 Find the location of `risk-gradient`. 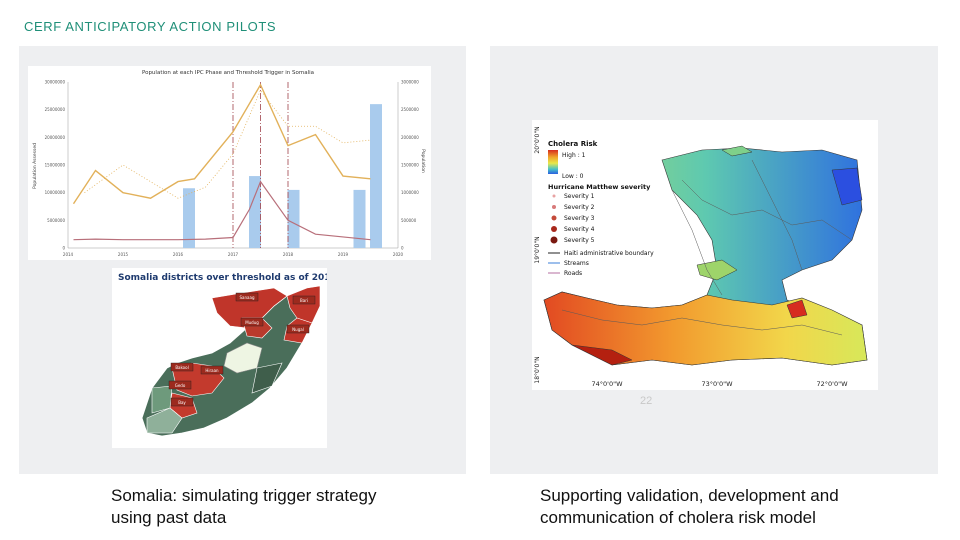

risk-gradient is located at coordinates (553, 162).